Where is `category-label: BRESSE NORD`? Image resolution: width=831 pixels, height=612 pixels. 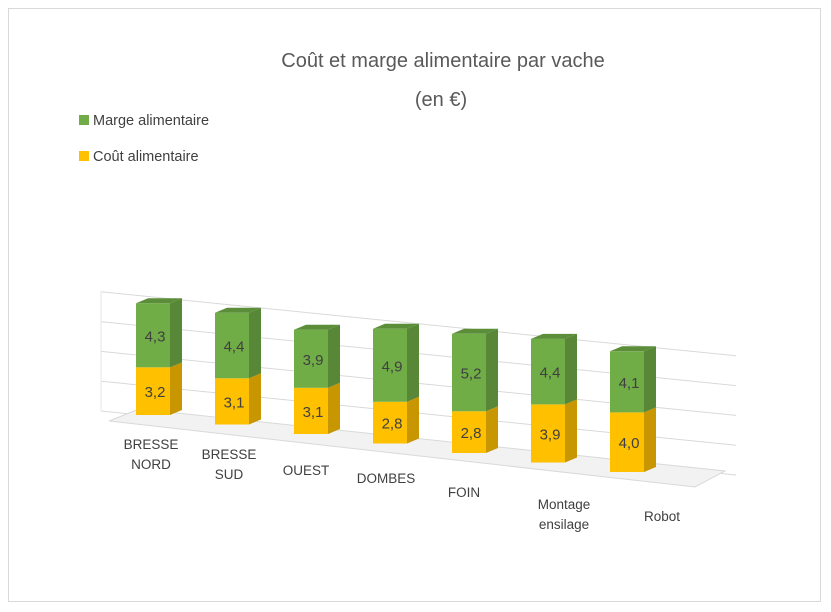 category-label: BRESSE NORD is located at coordinates (151, 454).